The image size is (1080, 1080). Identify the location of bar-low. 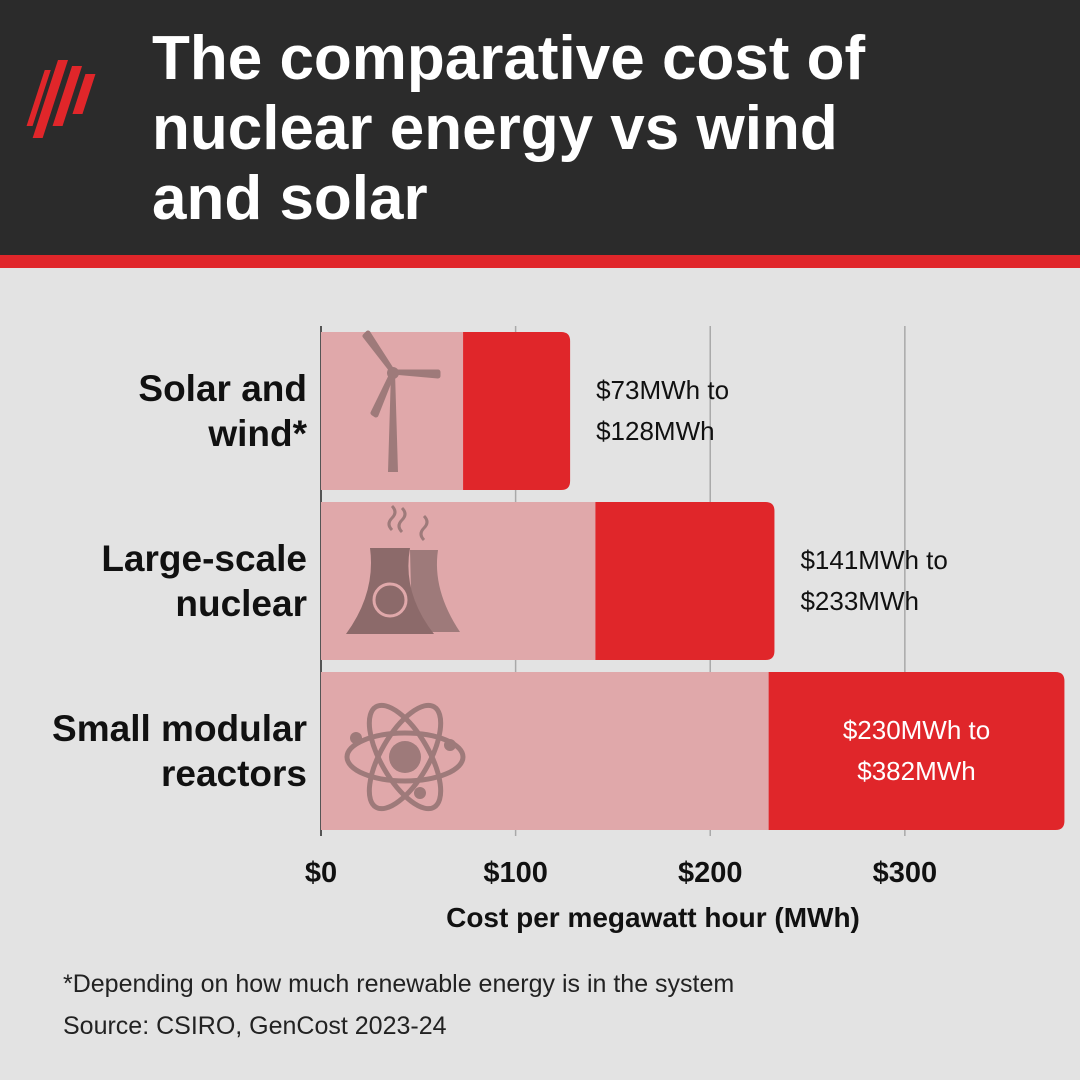
(458, 581).